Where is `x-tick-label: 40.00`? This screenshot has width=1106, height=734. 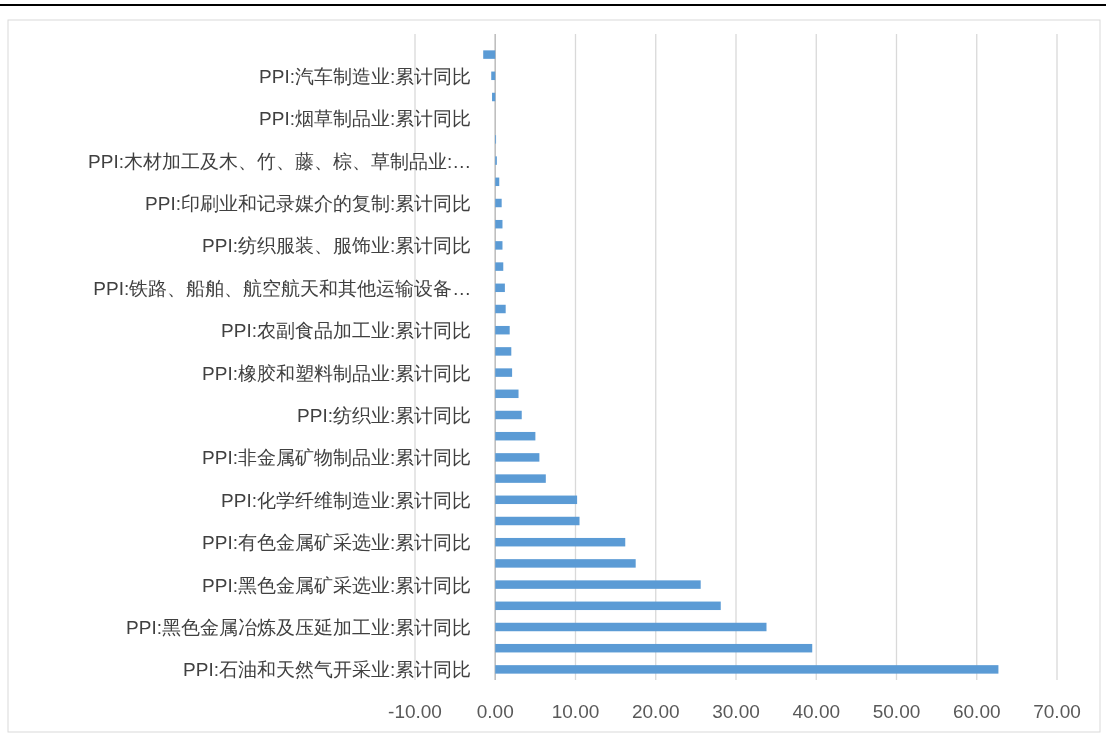 x-tick-label: 40.00 is located at coordinates (816, 711).